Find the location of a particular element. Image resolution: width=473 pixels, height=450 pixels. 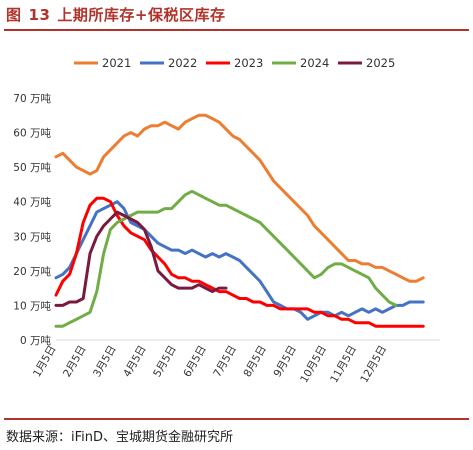

title-rule is located at coordinates (236, 30).